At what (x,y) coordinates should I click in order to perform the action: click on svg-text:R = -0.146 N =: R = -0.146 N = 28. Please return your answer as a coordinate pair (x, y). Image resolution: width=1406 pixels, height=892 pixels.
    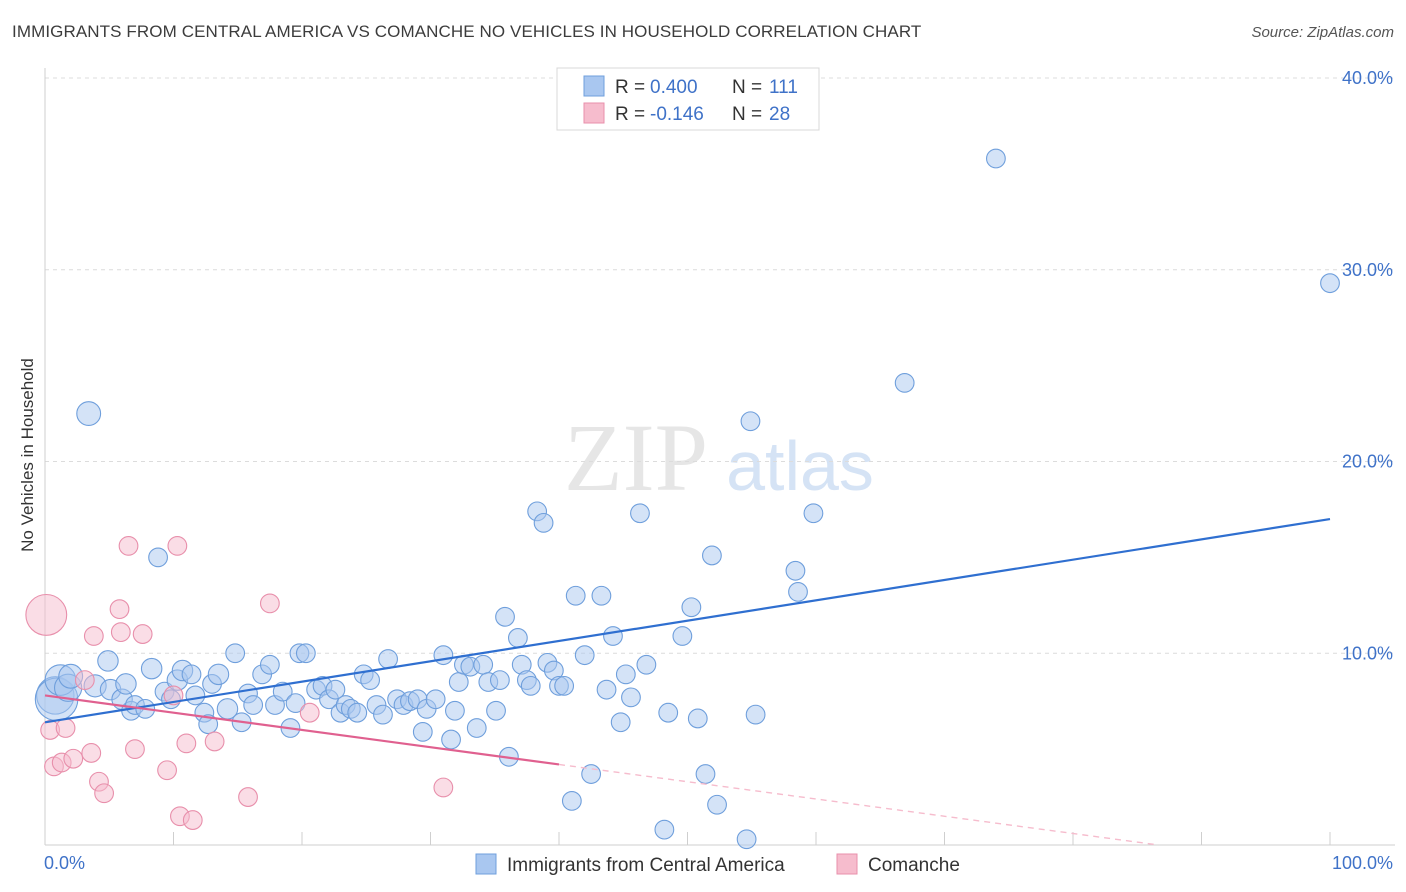
    Looking at the image, I should click on (702, 114).